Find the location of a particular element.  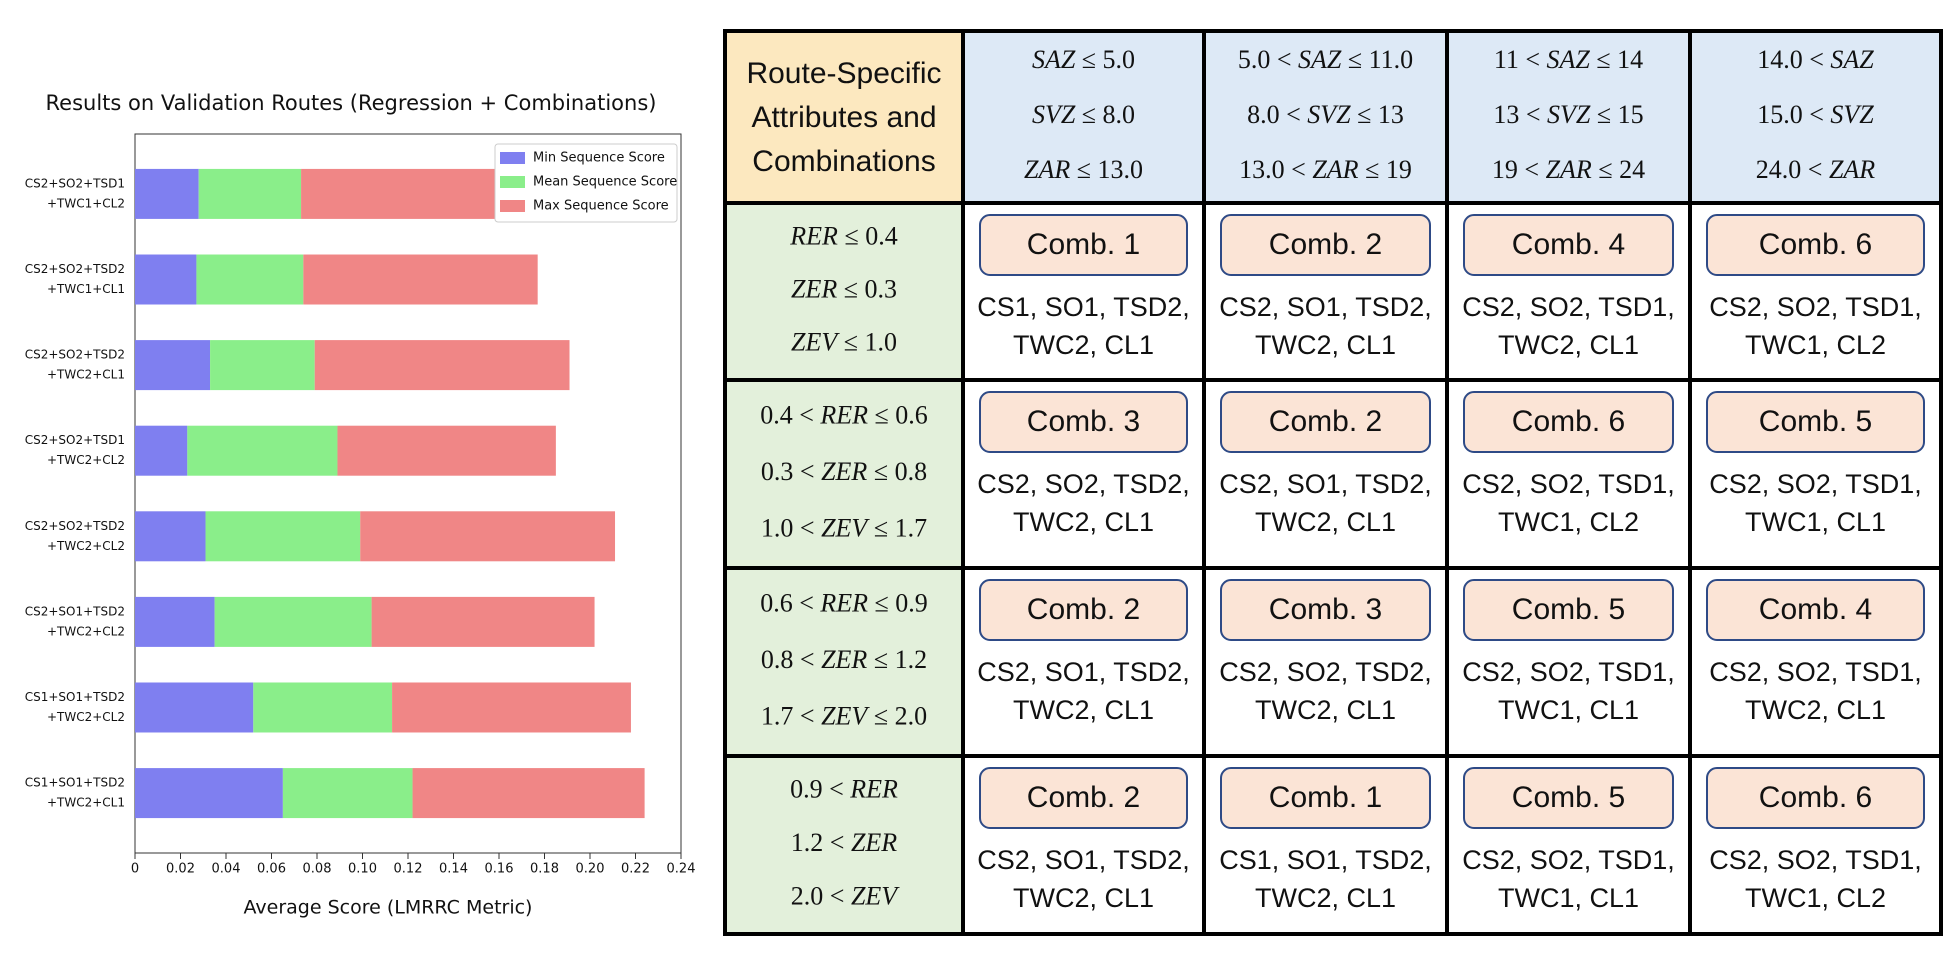

math-part: ≤ 13.0 is located at coordinates (1106, 169).